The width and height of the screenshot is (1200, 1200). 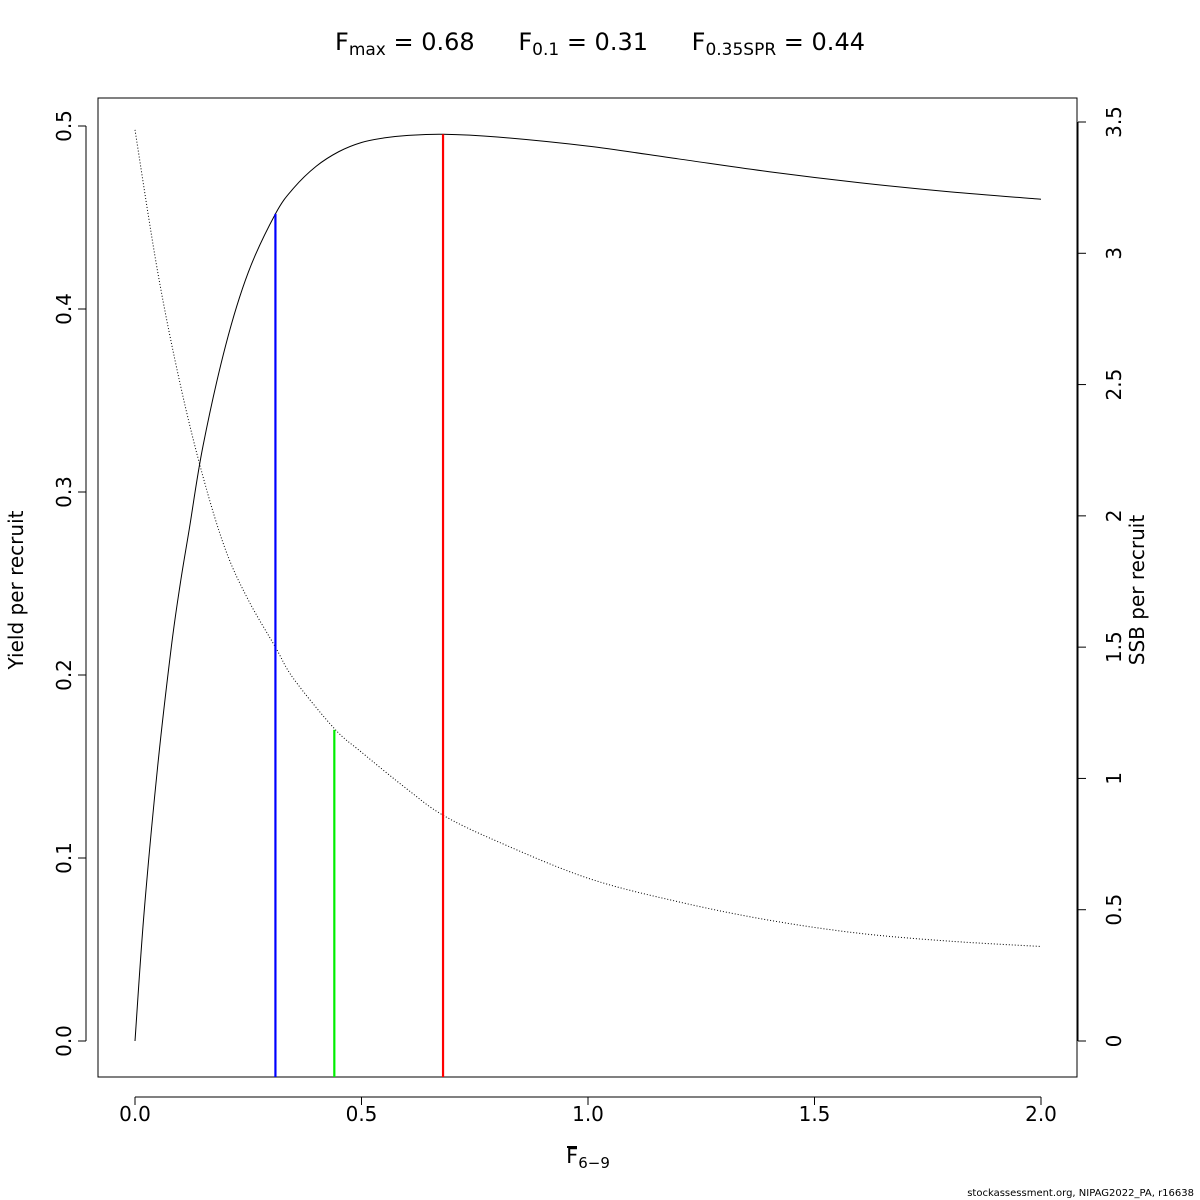 What do you see at coordinates (1114, 515) in the screenshot?
I see `y-right-tick-label: 2` at bounding box center [1114, 515].